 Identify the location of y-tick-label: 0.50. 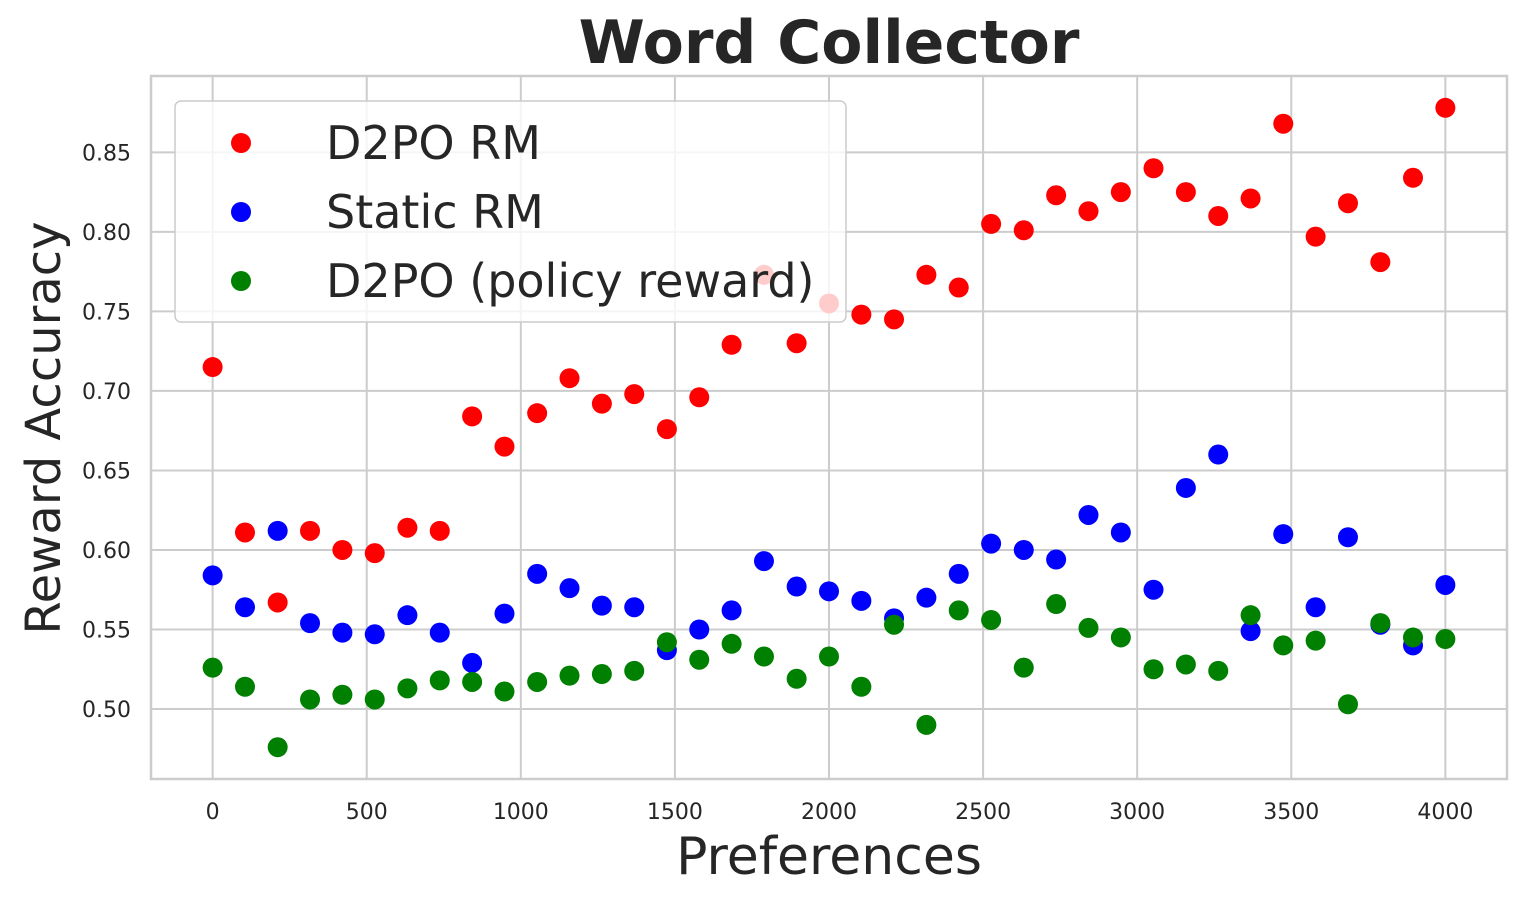
(106, 710).